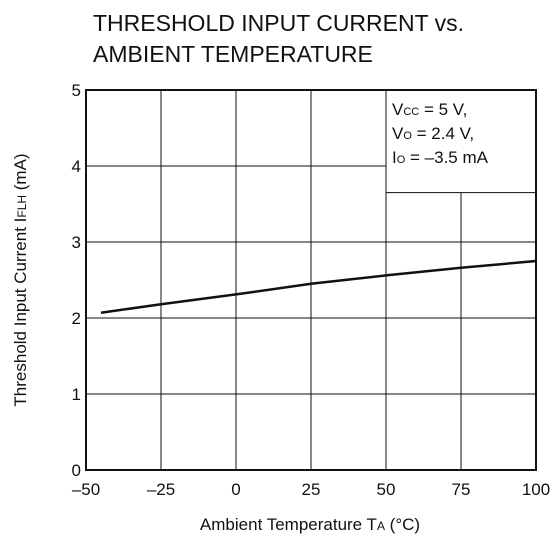  Describe the element at coordinates (440, 157) in the screenshot. I see `condition-line: IO = –3.5 mA` at that location.